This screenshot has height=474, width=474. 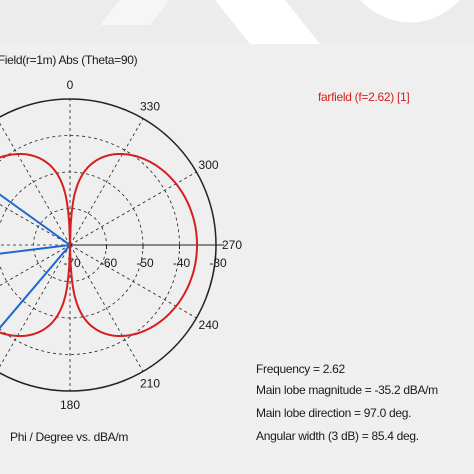 What do you see at coordinates (150, 106) in the screenshot?
I see `angle-tick-label: 330` at bounding box center [150, 106].